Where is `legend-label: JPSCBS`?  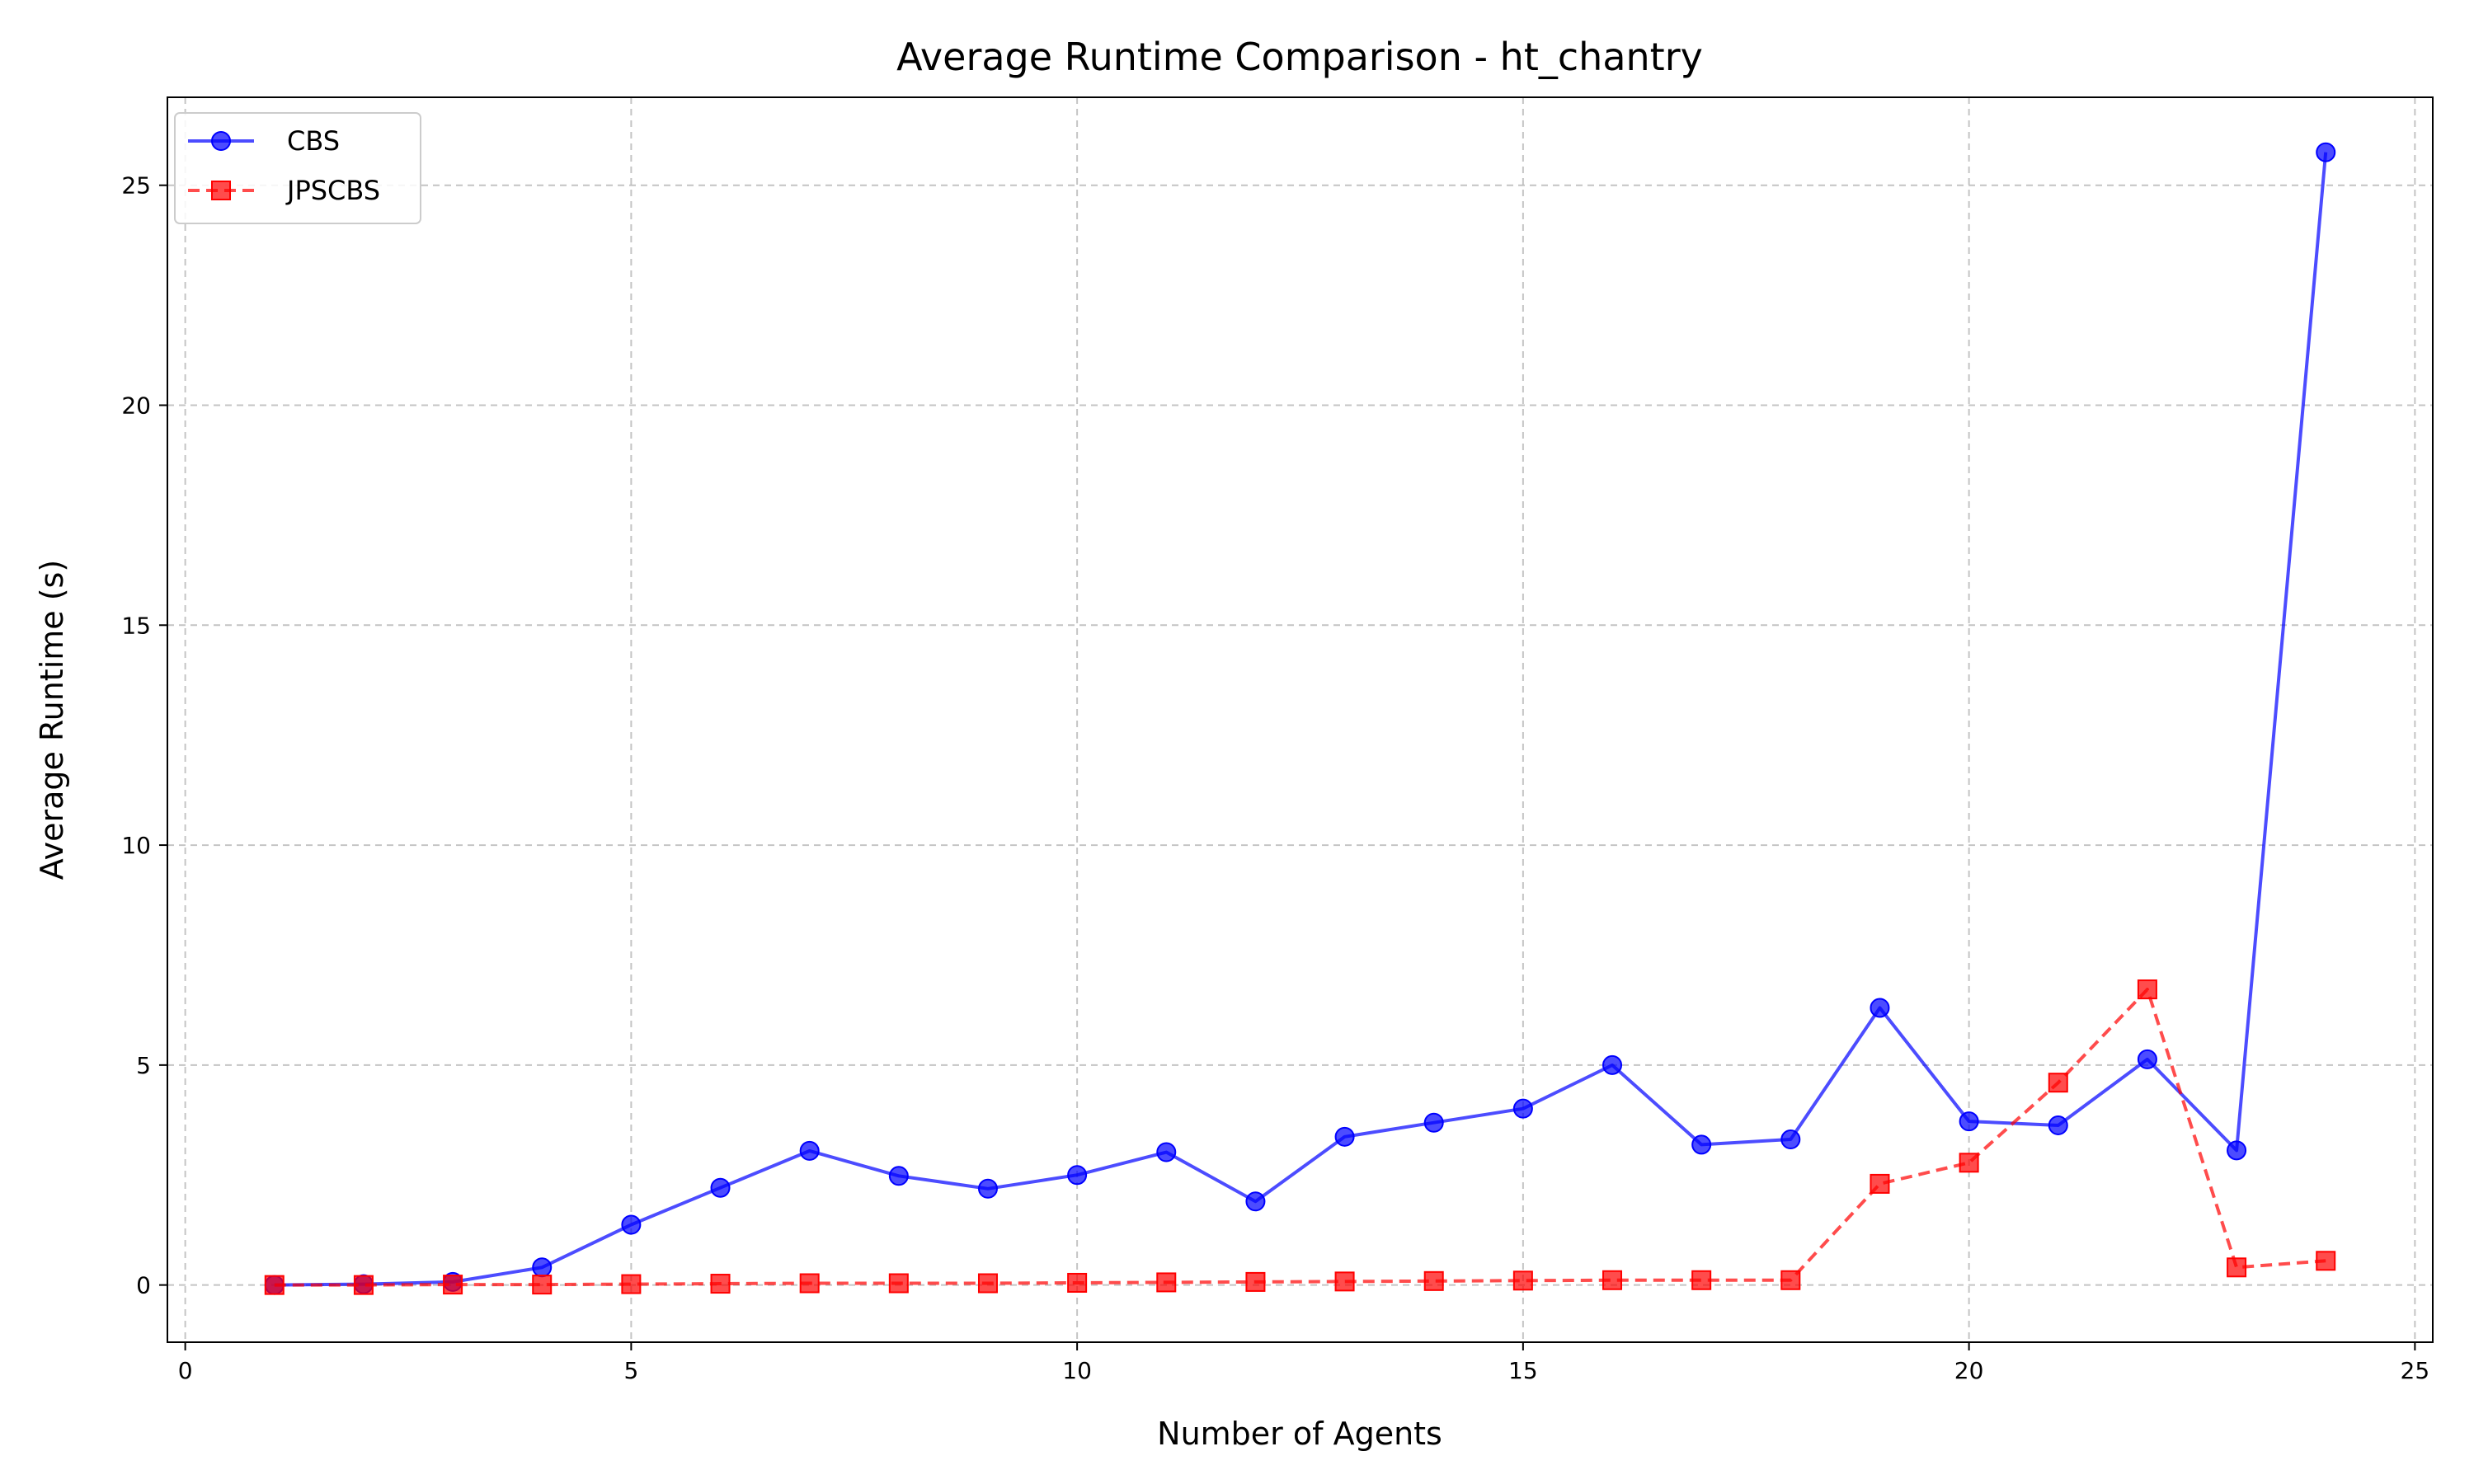 legend-label: JPSCBS is located at coordinates (332, 190).